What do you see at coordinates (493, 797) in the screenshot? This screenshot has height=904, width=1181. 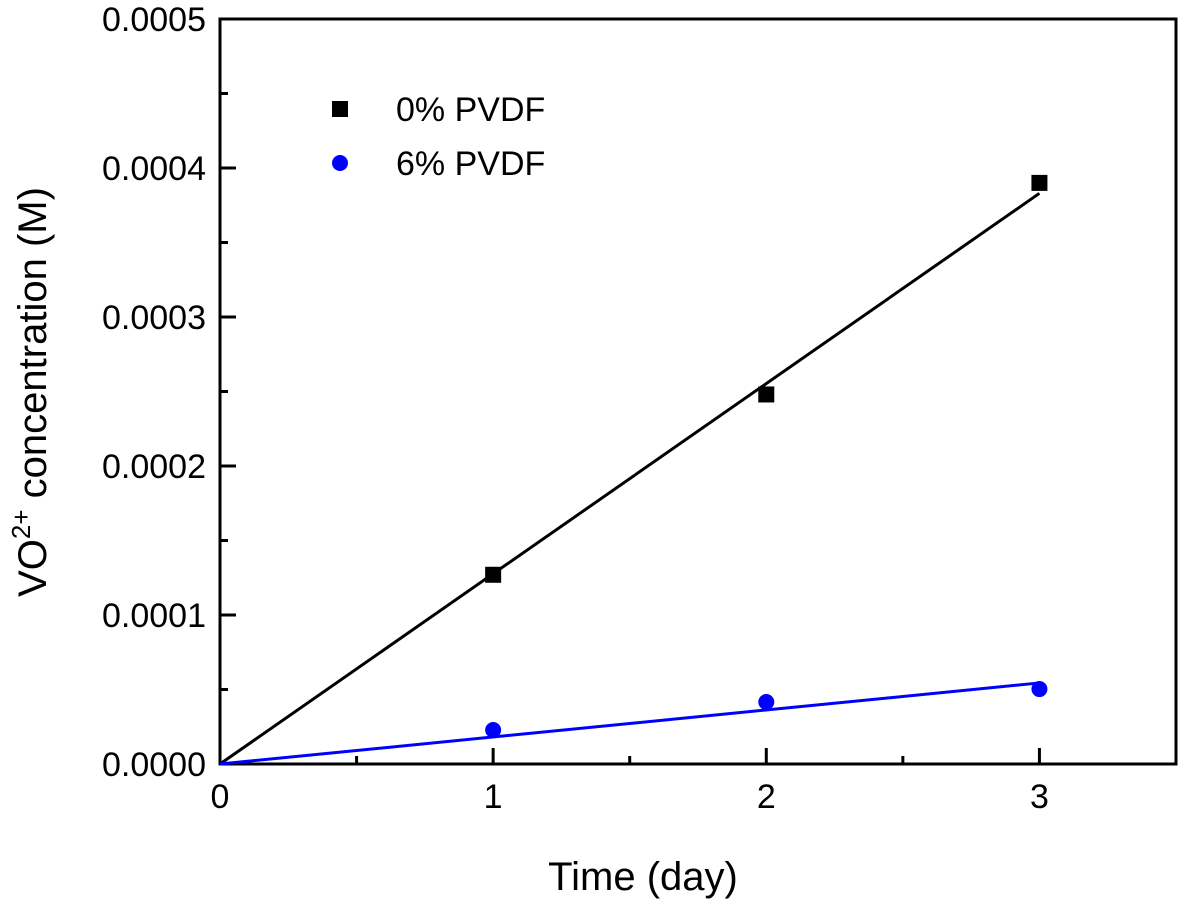 I see `x-tick-label: 1` at bounding box center [493, 797].